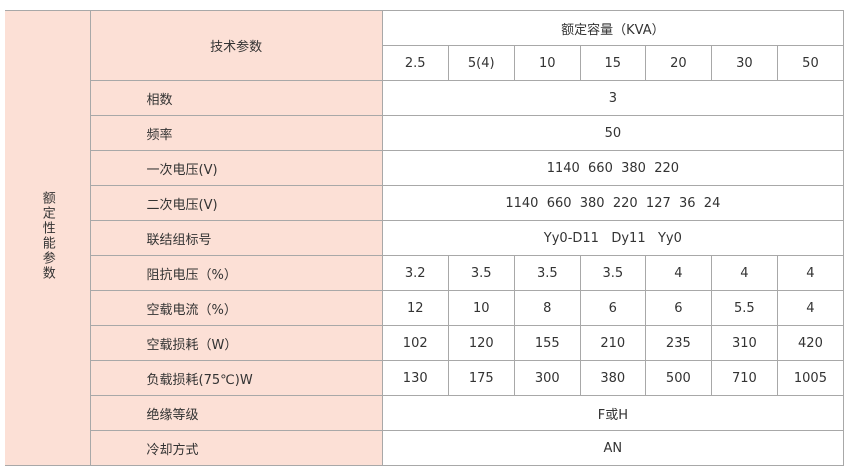 The image size is (850, 471). I want to click on table-row: 负载损耗(75℃)W 130 175 300 380 500 710 1005, so click(425, 378).